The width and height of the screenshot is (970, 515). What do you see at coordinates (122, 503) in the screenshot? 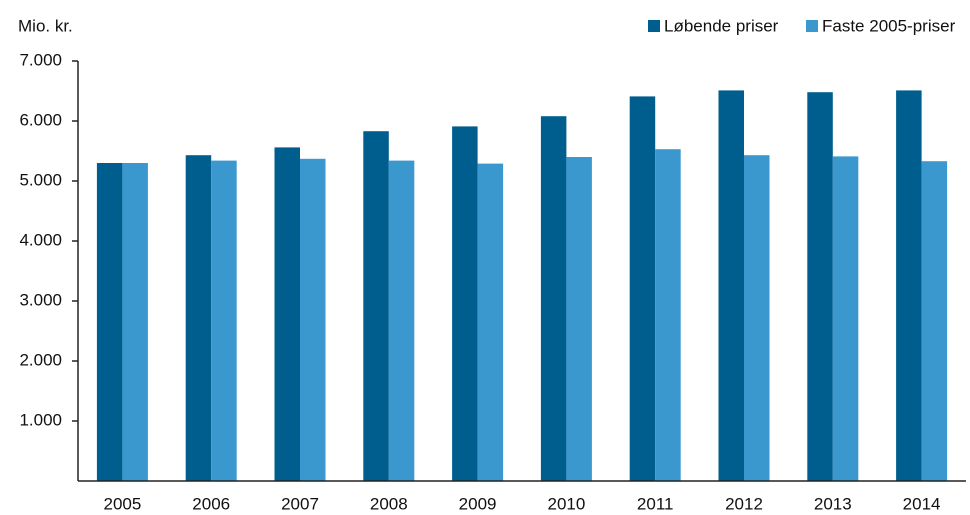
I see `x-tick-label: 2005` at bounding box center [122, 503].